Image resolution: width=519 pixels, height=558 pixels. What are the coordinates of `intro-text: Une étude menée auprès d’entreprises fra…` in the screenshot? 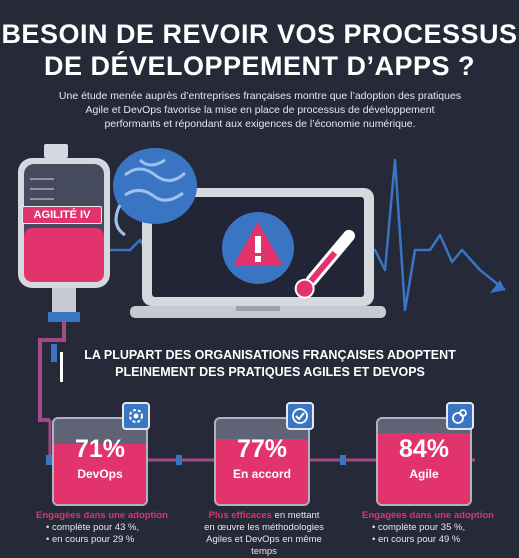 It's located at (260, 110).